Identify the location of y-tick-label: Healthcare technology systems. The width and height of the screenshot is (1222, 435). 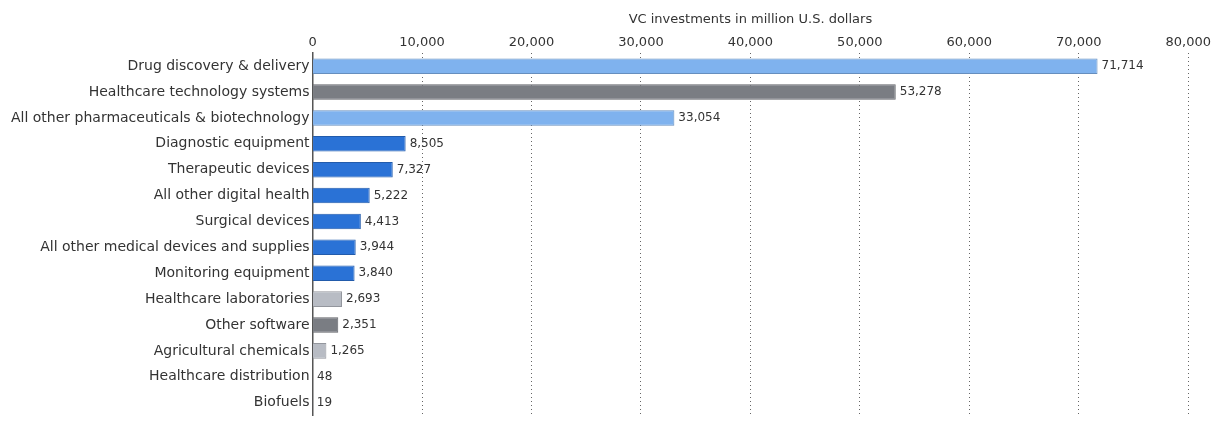
(199, 90).